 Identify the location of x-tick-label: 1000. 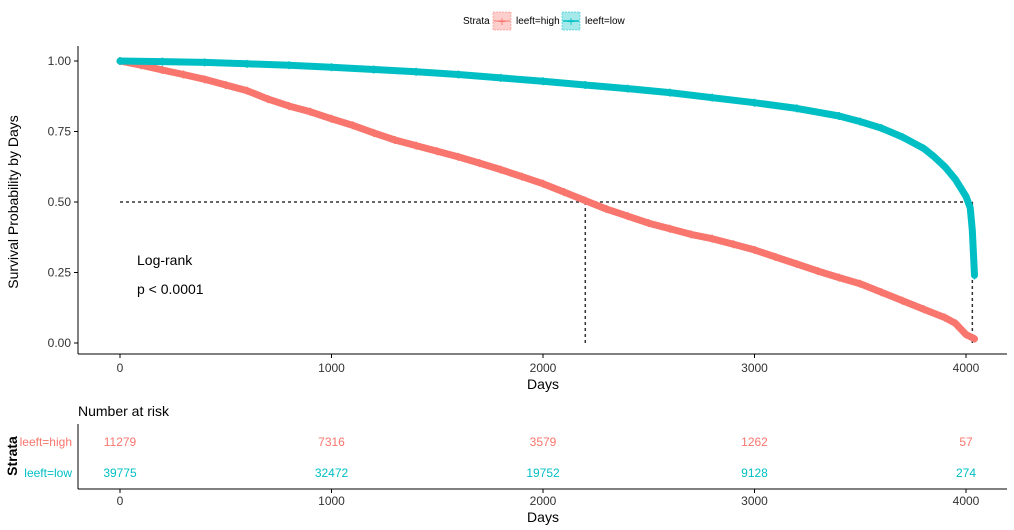
(331, 368).